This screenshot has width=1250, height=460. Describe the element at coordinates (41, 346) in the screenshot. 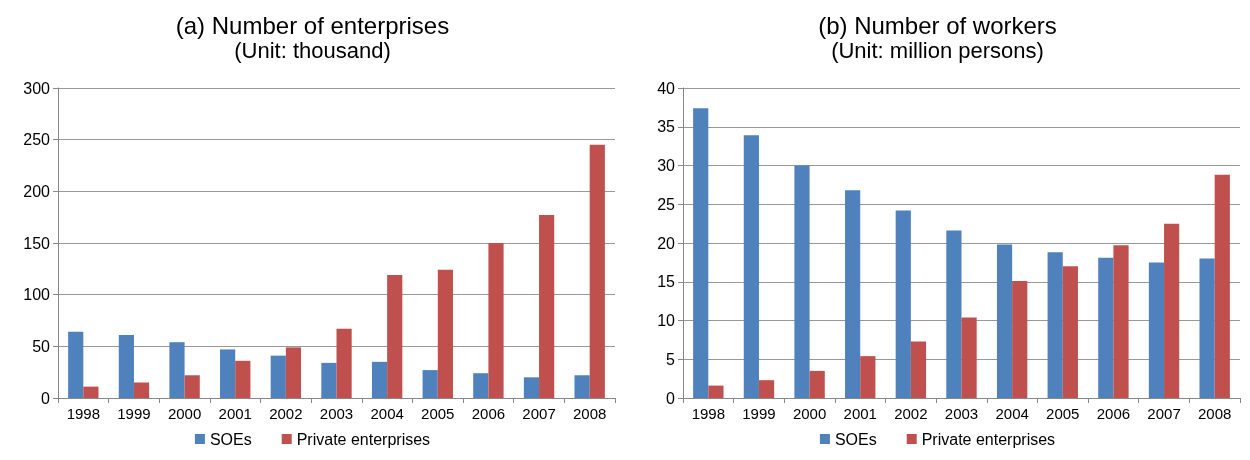

I see `y-tick-label: 50` at that location.